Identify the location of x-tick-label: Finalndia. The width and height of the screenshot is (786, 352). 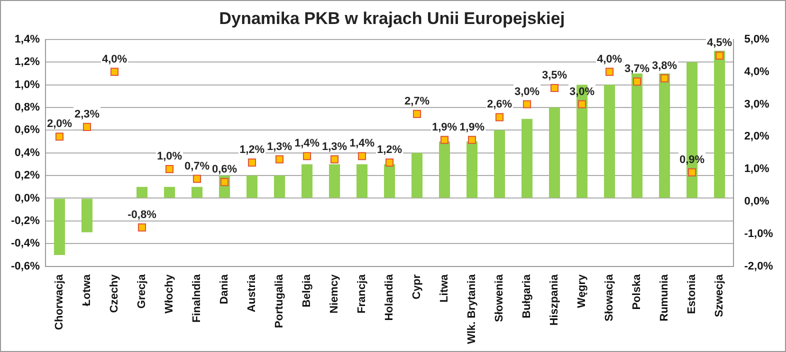
(197, 298).